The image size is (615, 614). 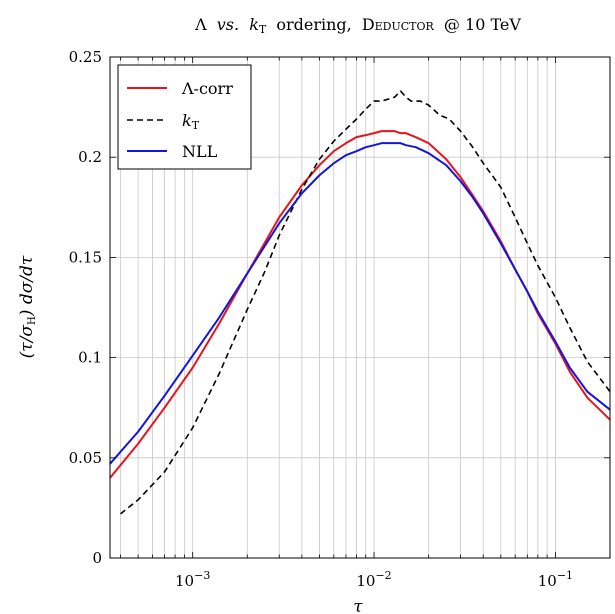 I want to click on y-label-open: (τ/σ, so click(x=27, y=342).